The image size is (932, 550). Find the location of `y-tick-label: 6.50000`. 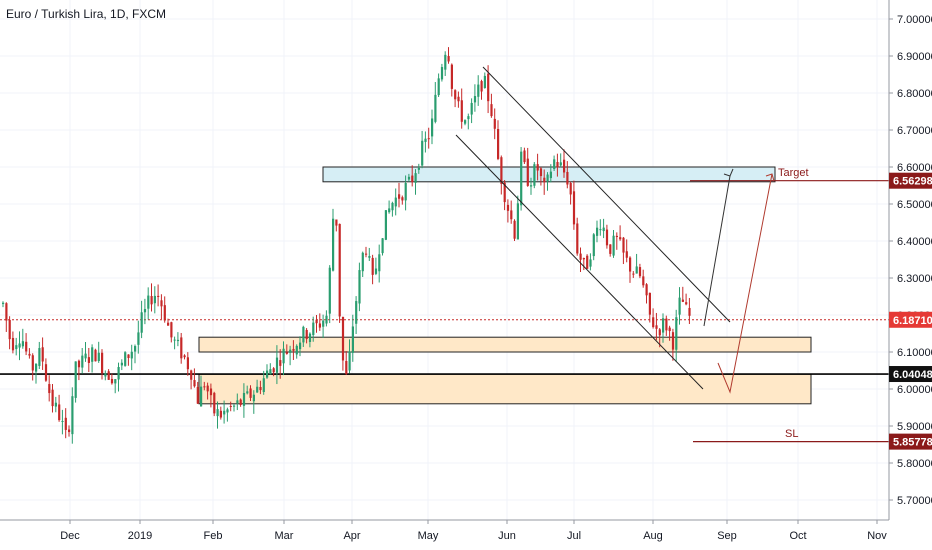

y-tick-label: 6.50000 is located at coordinates (914, 205).